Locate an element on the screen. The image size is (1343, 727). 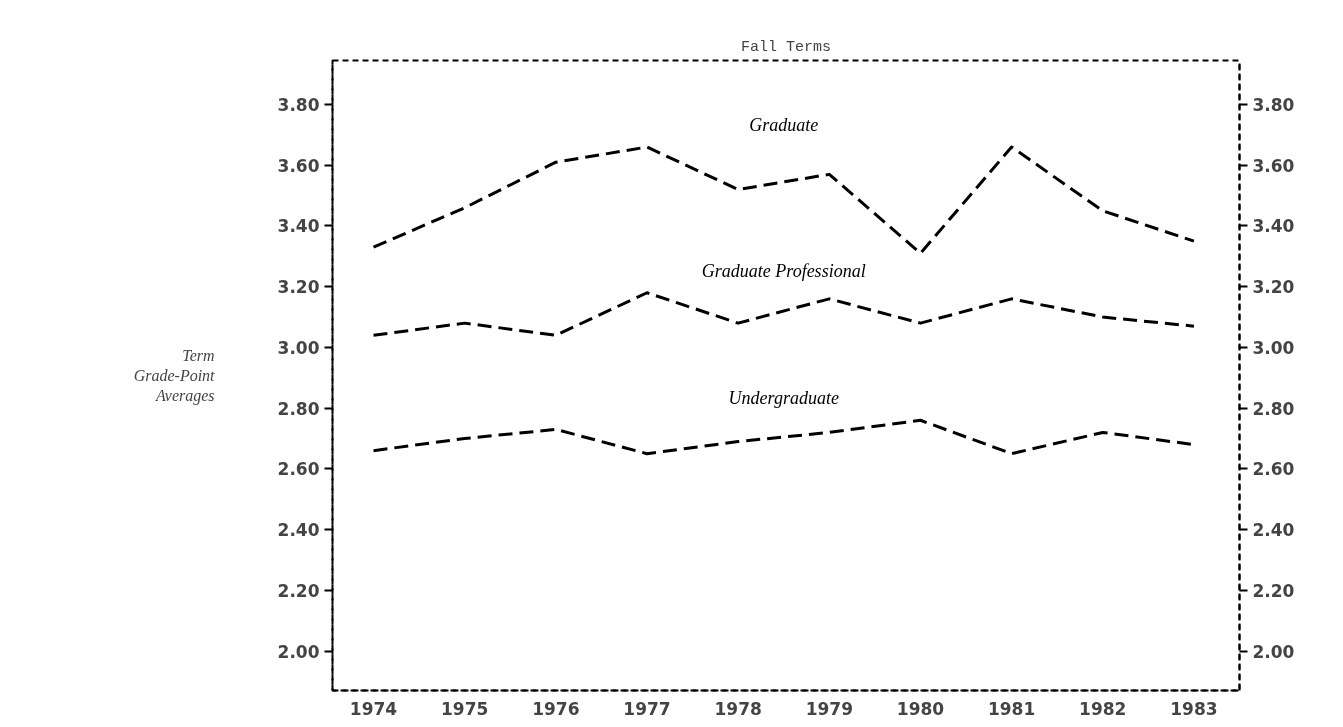
y2-tick-label: 2.00 is located at coordinates (1273, 651).